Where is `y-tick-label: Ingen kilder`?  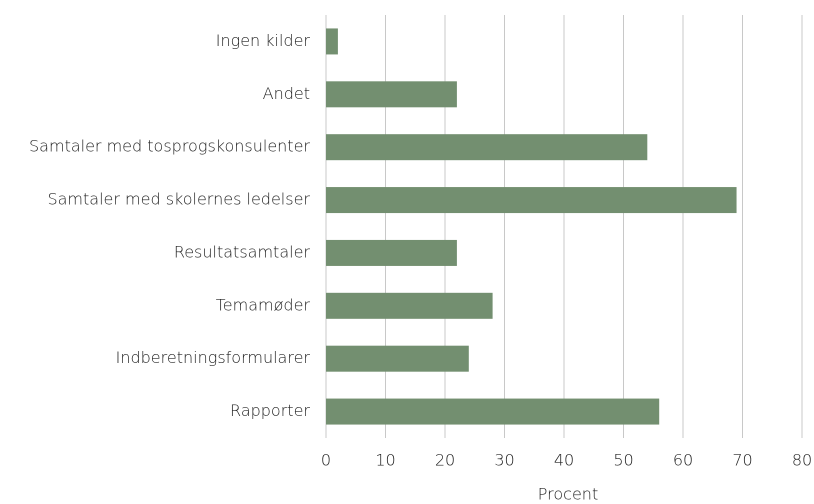
y-tick-label: Ingen kilder is located at coordinates (263, 40).